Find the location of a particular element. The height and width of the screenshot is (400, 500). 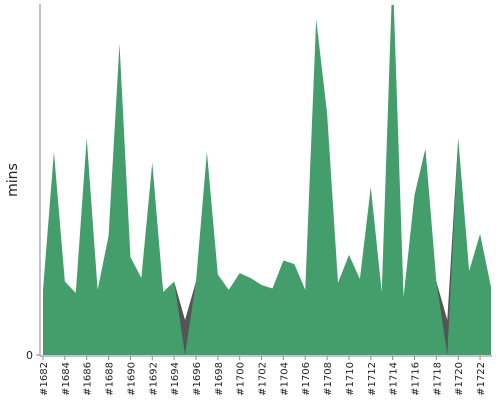

x-tick-label: #1692 is located at coordinates (153, 379).